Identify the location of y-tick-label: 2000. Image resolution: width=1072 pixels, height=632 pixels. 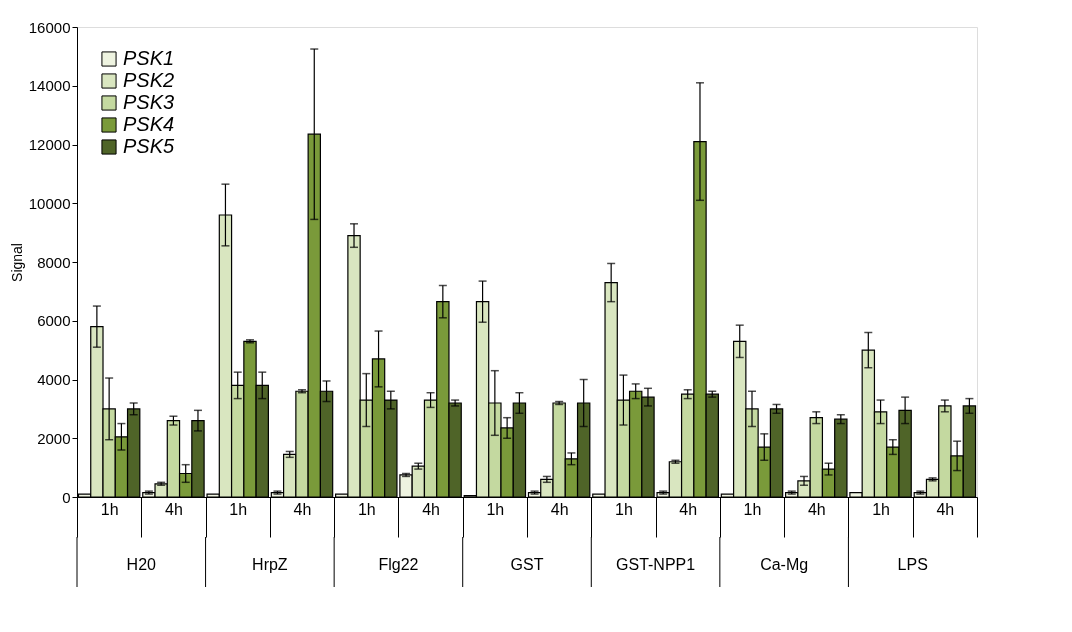
(54, 438).